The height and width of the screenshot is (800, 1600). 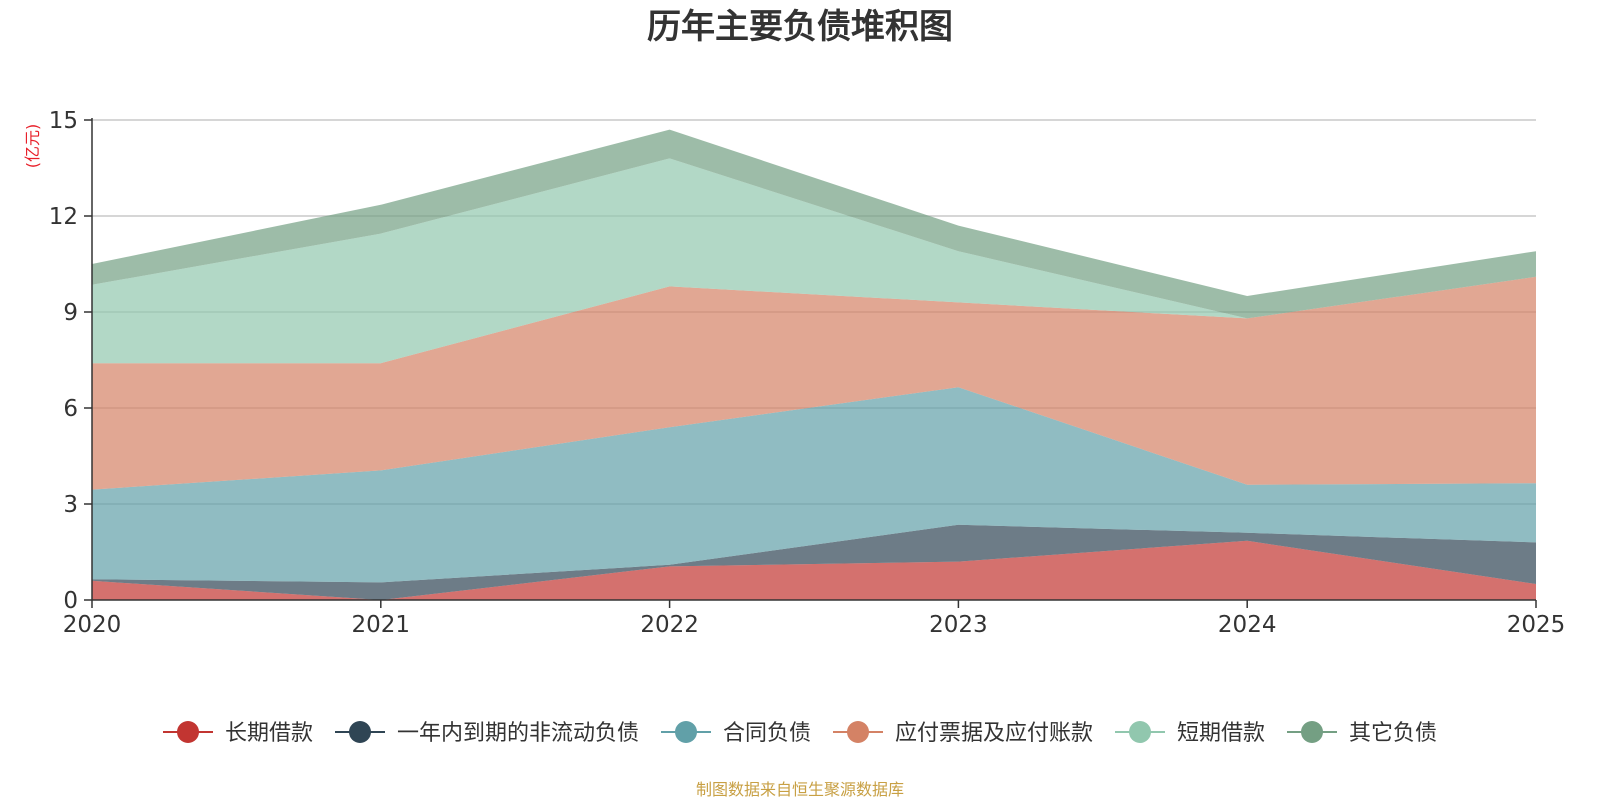 I want to click on x-tick-label-2023: 2023, so click(x=958, y=625).